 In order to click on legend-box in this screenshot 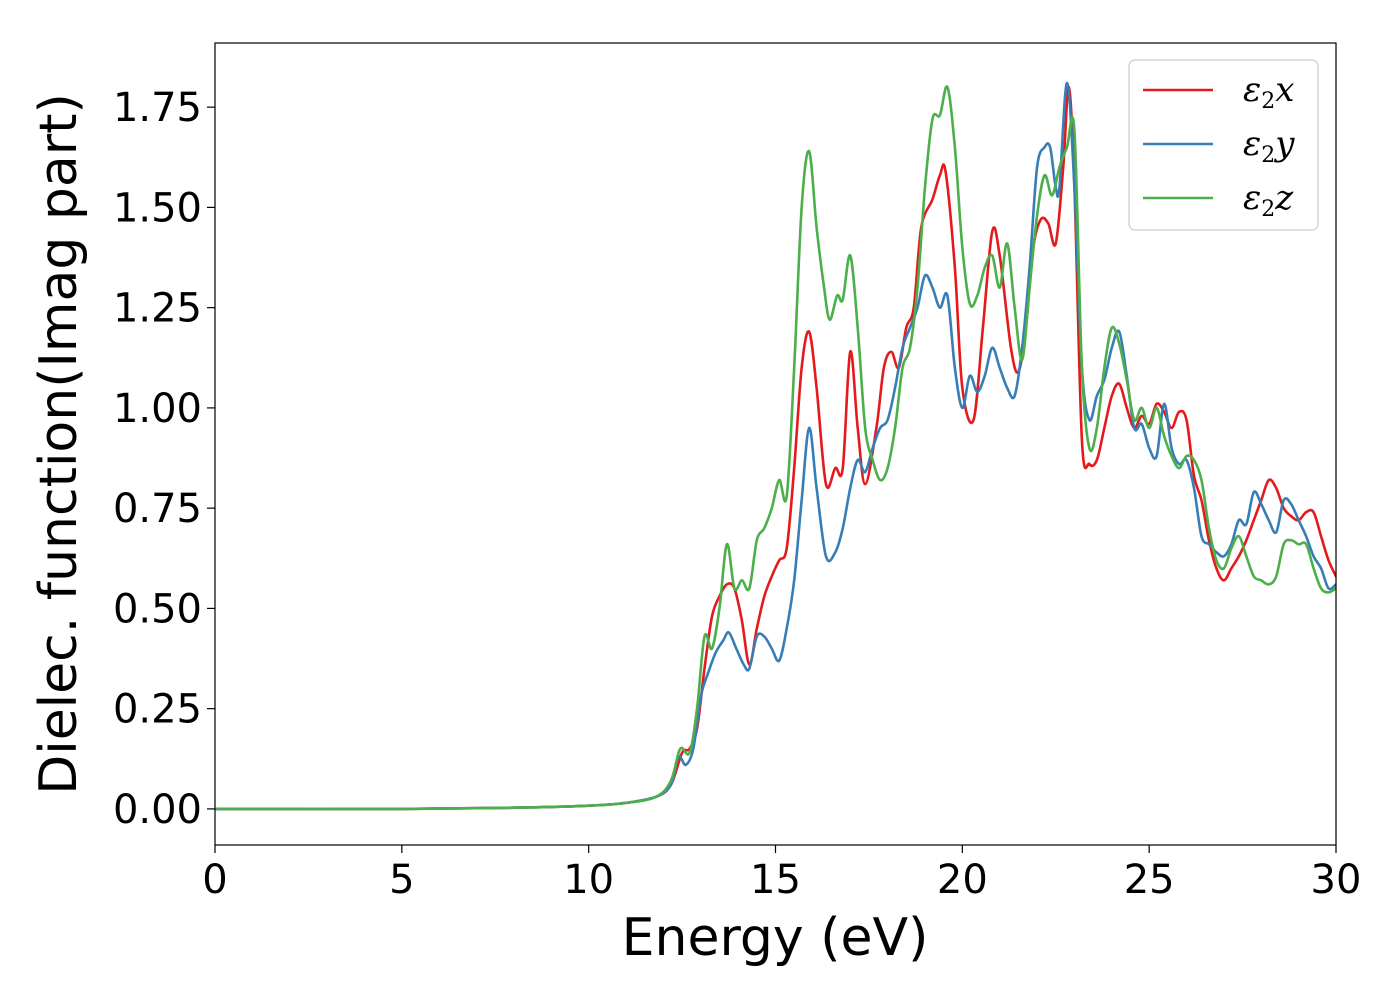, I will do `click(1223, 145)`.